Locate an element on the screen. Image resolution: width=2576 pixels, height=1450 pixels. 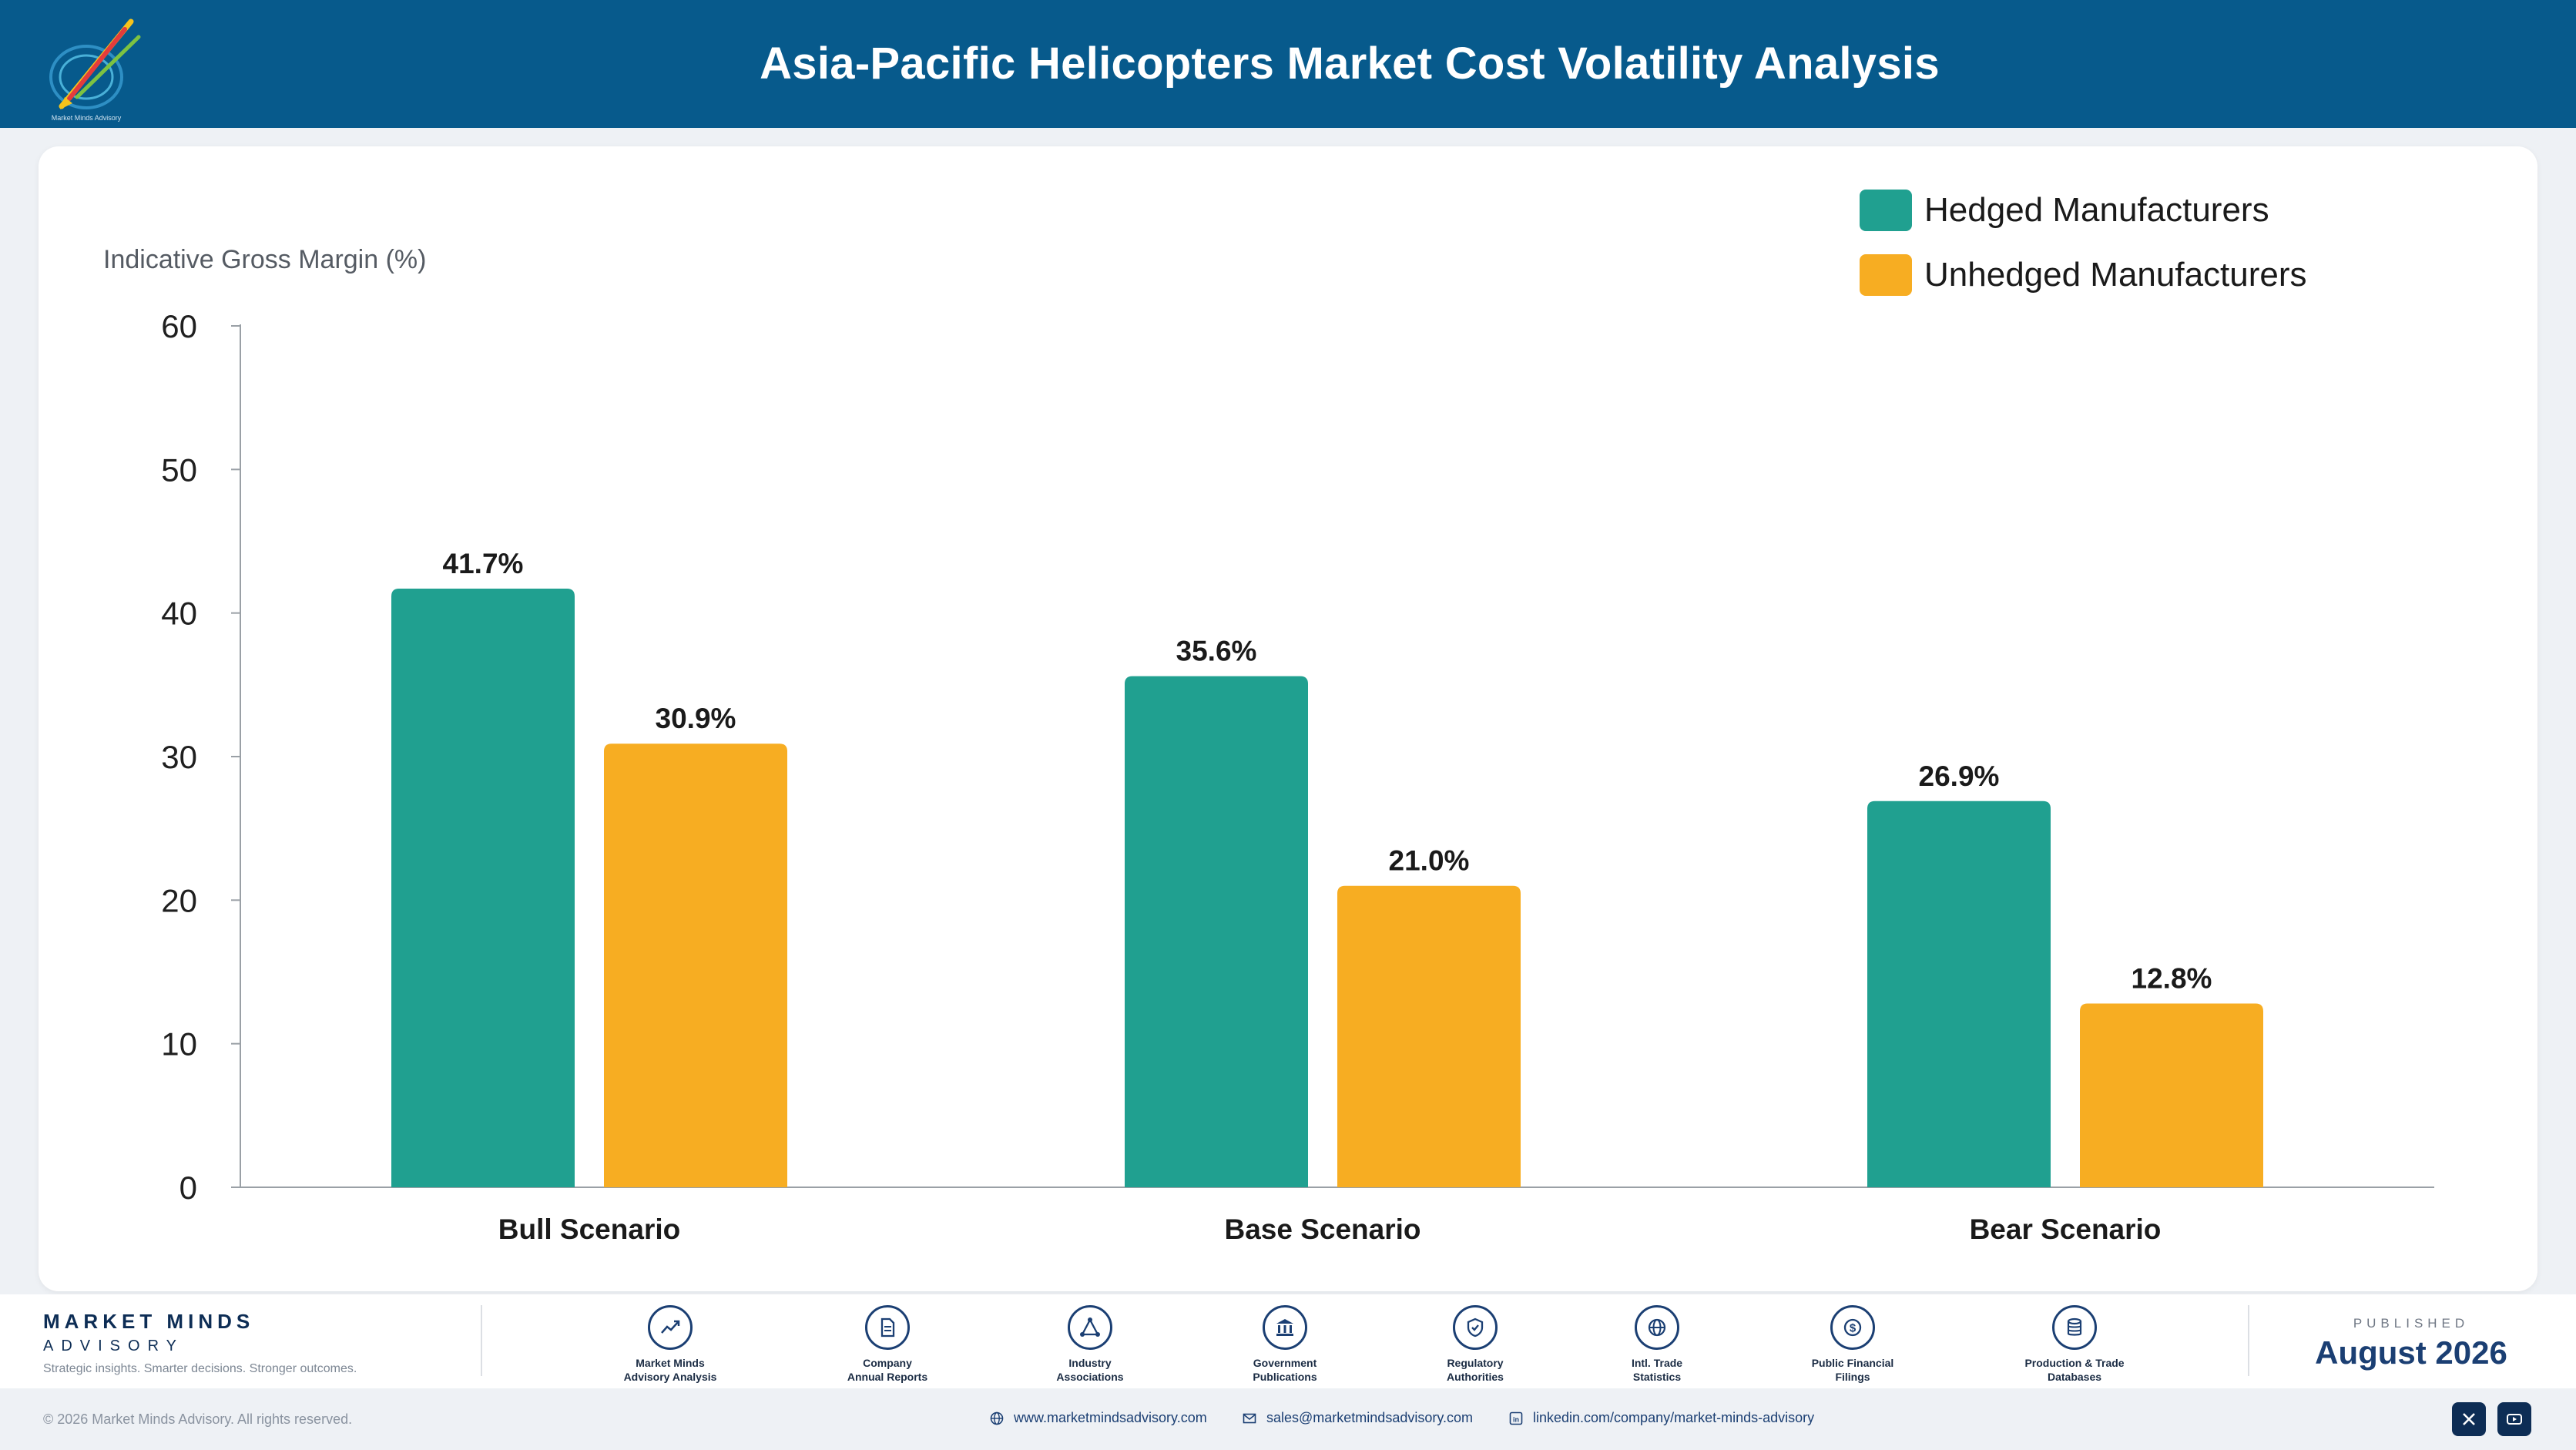
source-public-filings: $ Public Financial Filings is located at coordinates (1852, 1344).